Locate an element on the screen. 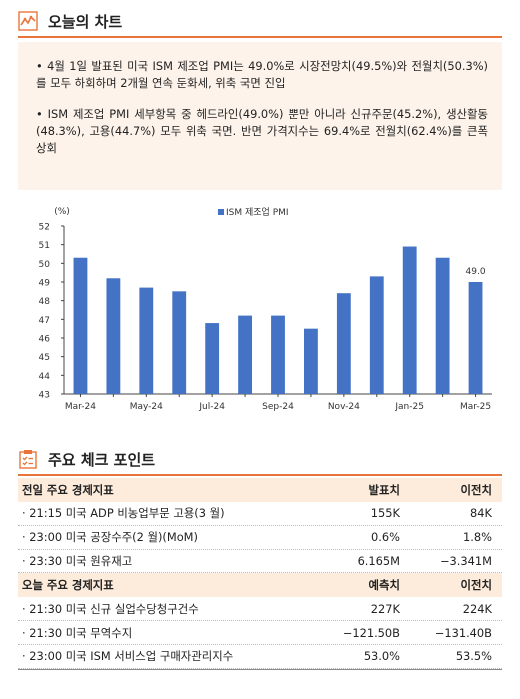 This screenshot has height=699, width=520. table-row: · 21:30 미국 신규 실업수당청구건수 227K 224K is located at coordinates (260, 609).